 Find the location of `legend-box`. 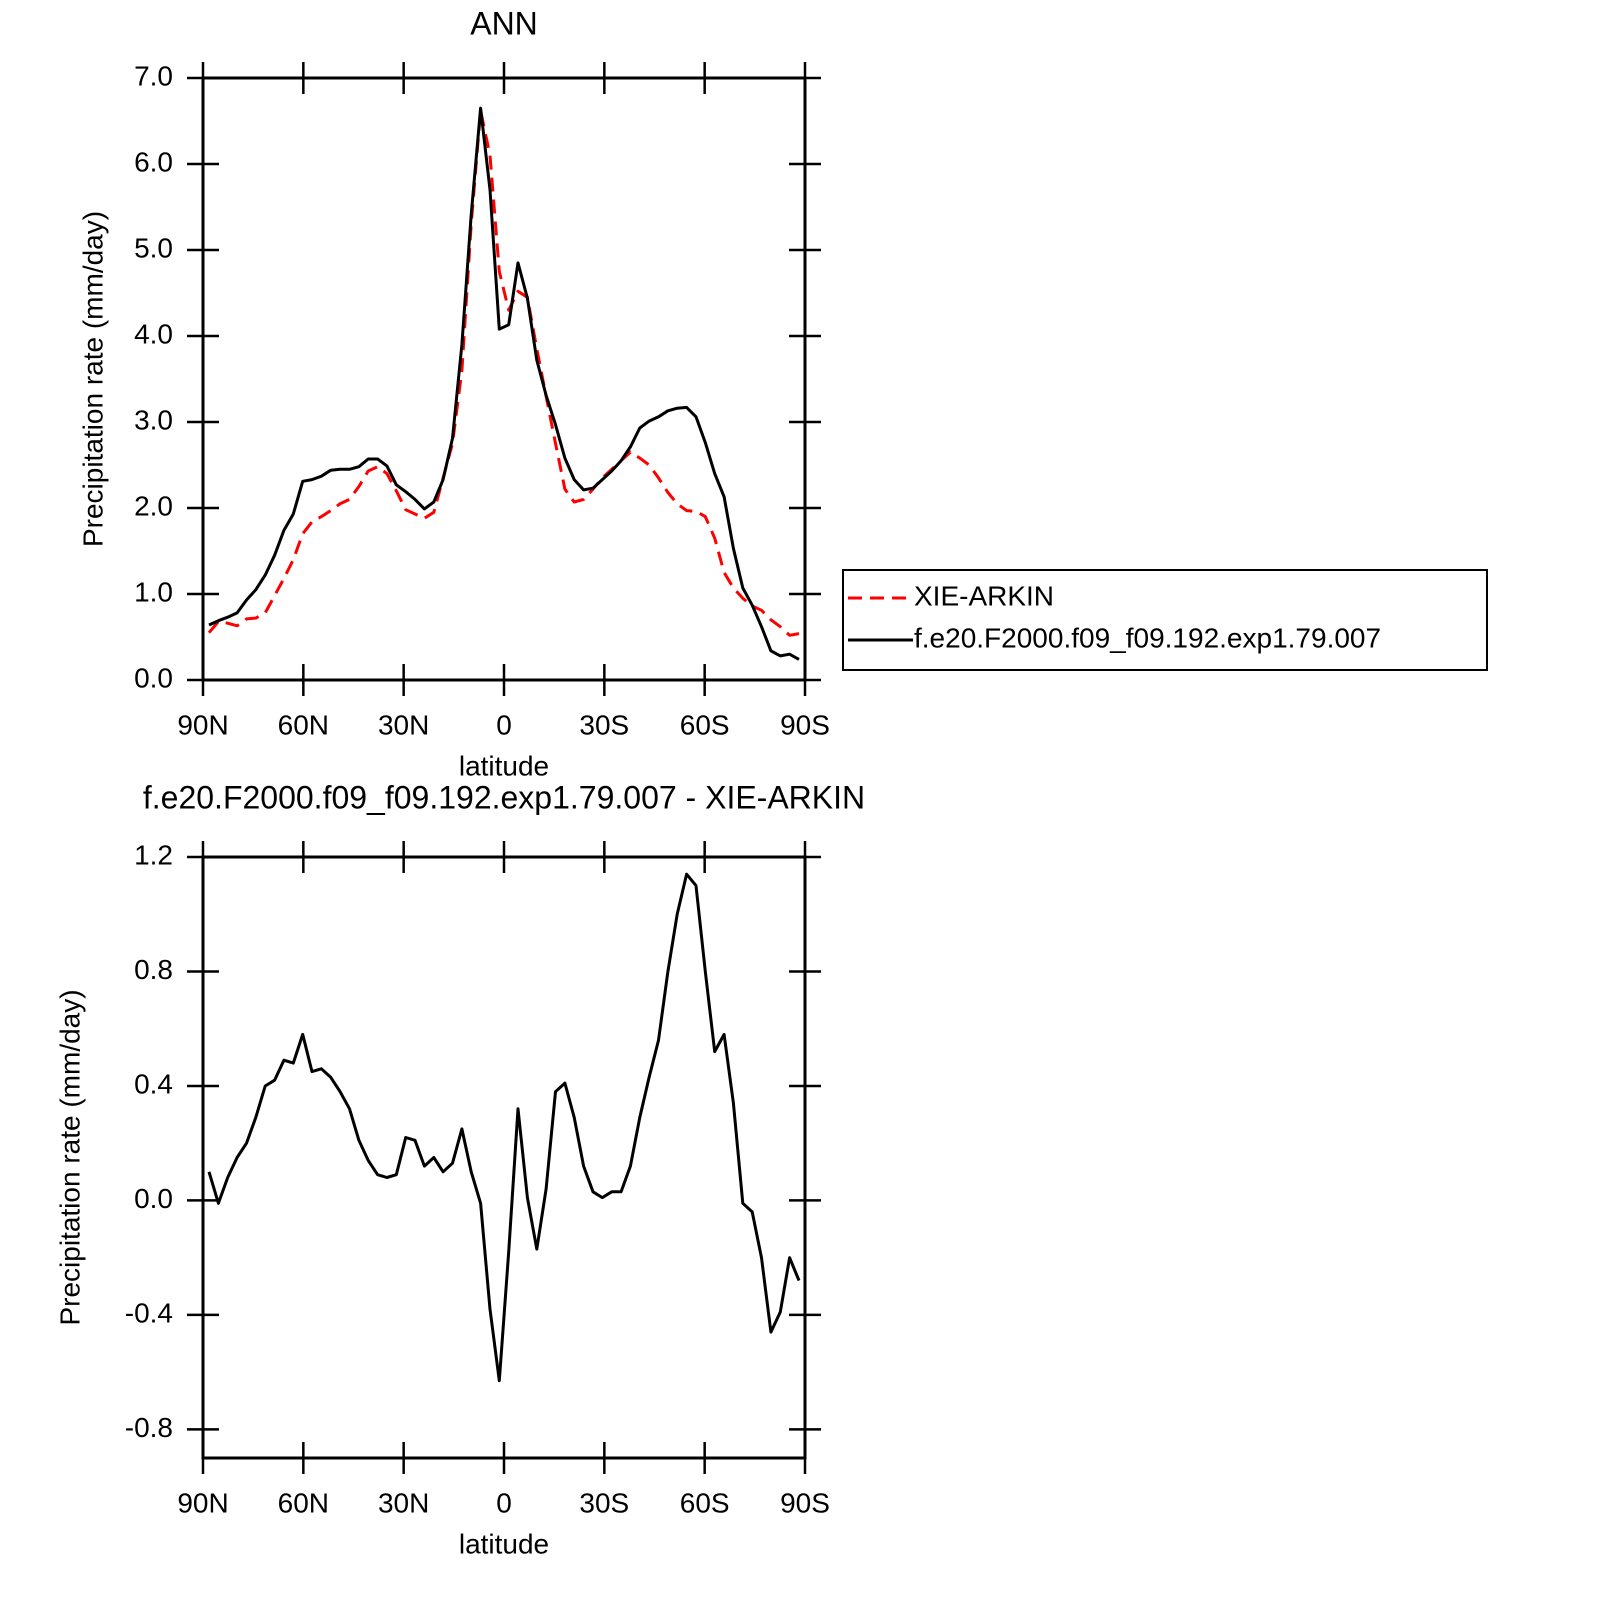

legend-box is located at coordinates (1165, 620).